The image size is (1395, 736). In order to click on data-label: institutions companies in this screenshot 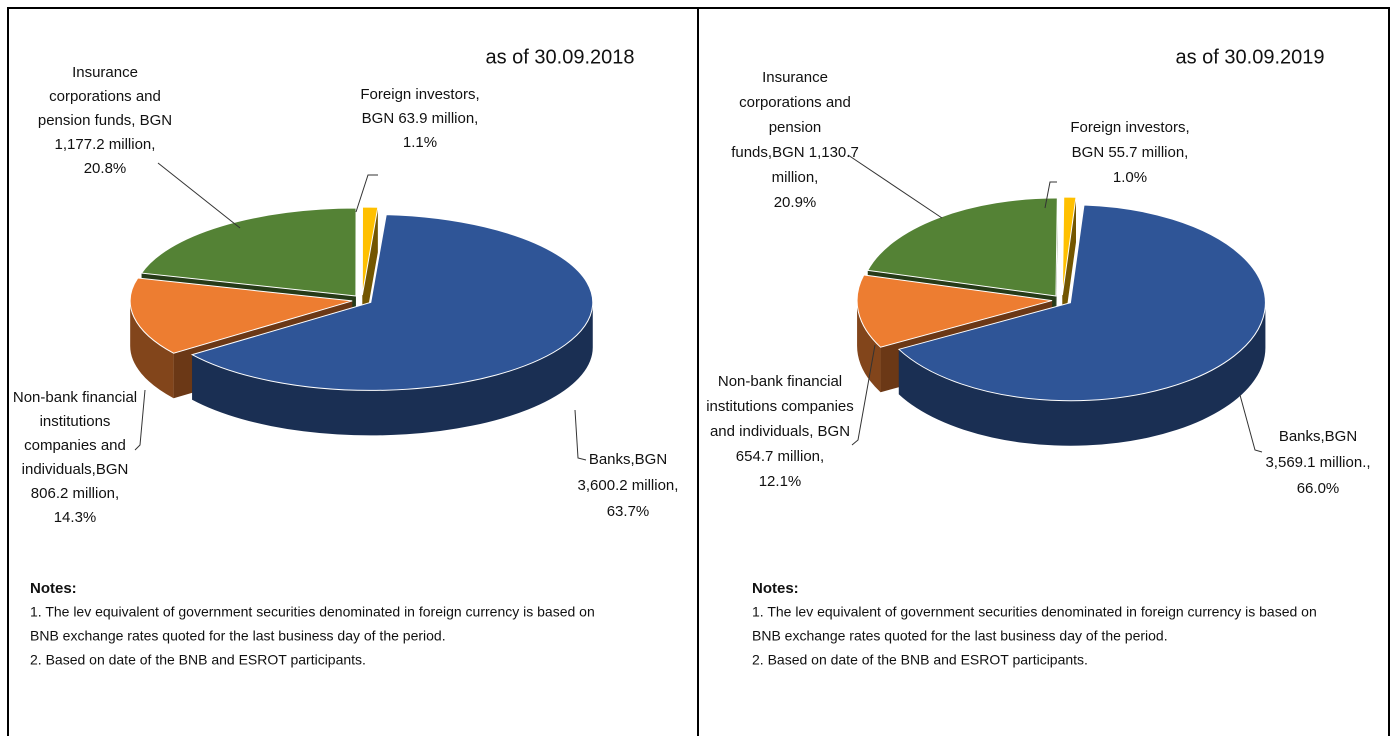, I will do `click(780, 406)`.